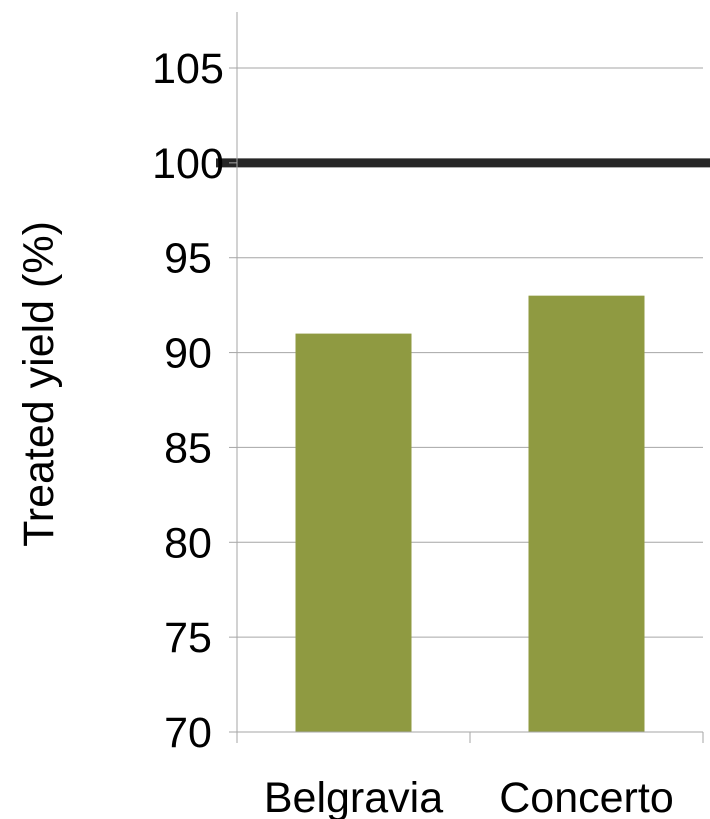 Image resolution: width=710 pixels, height=819 pixels. Describe the element at coordinates (586, 513) in the screenshot. I see `bar-concerto` at that location.